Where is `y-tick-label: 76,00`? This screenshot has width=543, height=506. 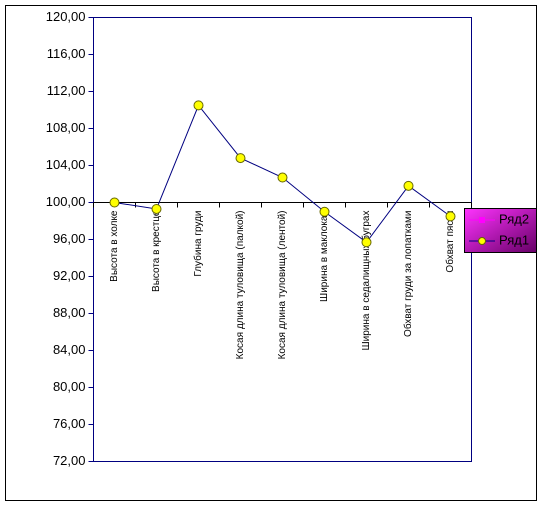 y-tick-label: 76,00 is located at coordinates (69, 423).